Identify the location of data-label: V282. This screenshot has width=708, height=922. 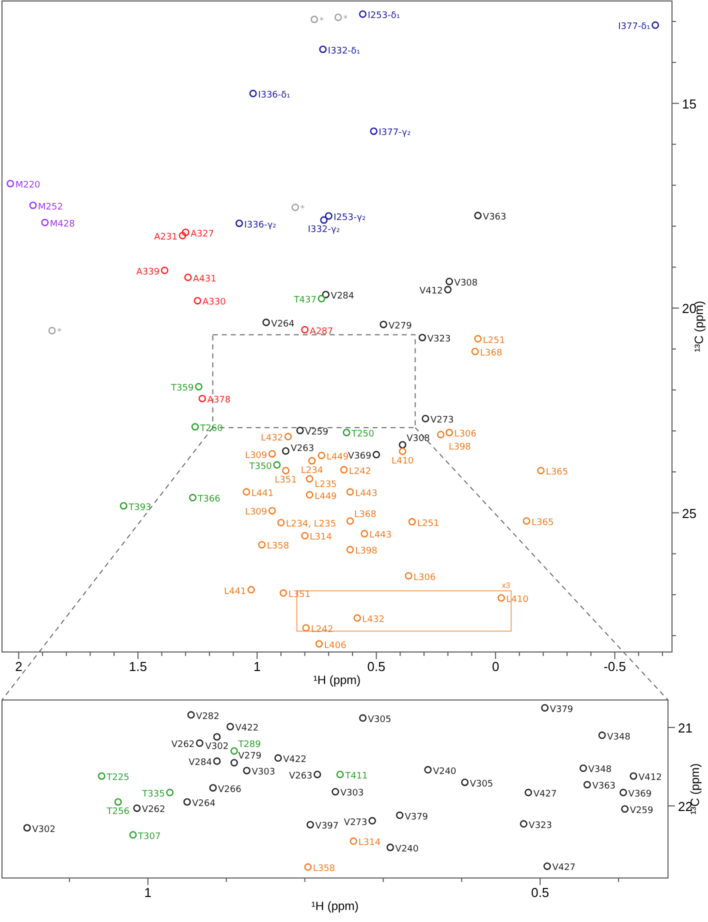
(208, 717).